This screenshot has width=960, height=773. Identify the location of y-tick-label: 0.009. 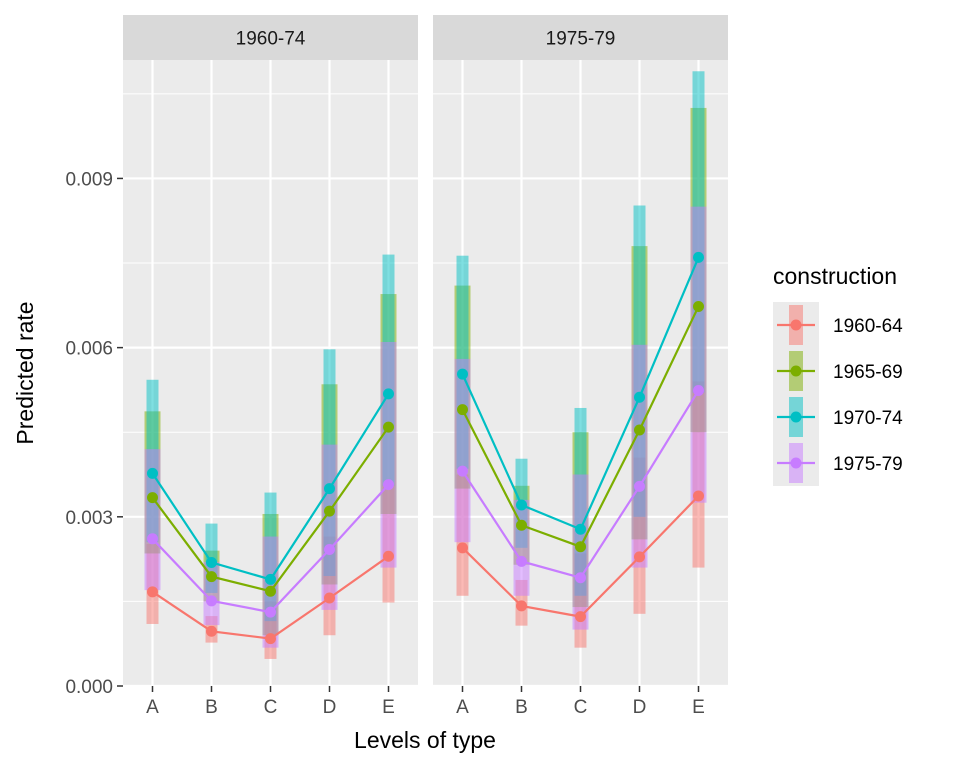
(89, 179).